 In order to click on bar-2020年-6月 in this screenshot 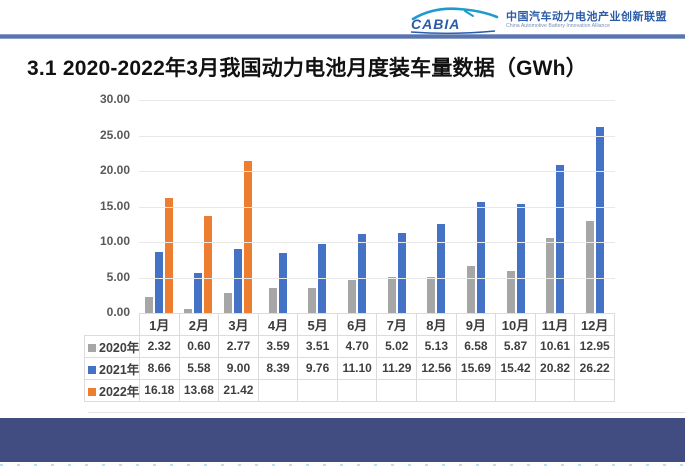, I will do `click(352, 296)`.